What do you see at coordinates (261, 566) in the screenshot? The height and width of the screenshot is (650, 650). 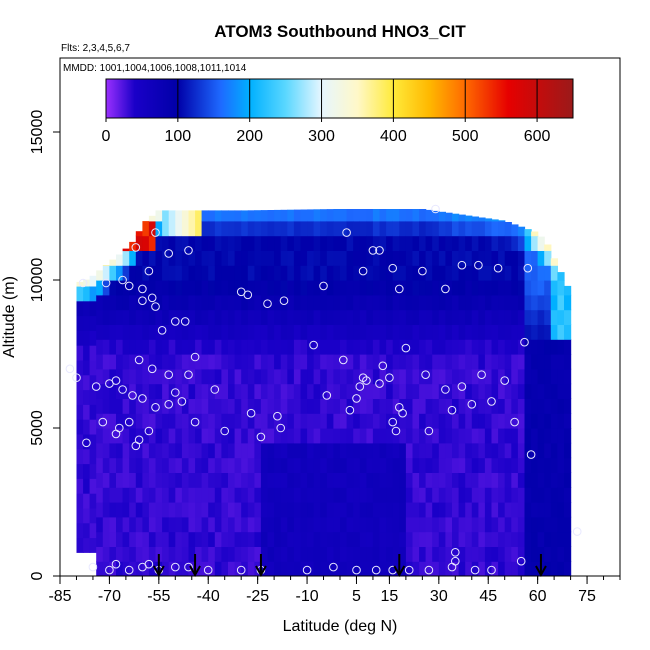 I see `flight-marker-arrow` at bounding box center [261, 566].